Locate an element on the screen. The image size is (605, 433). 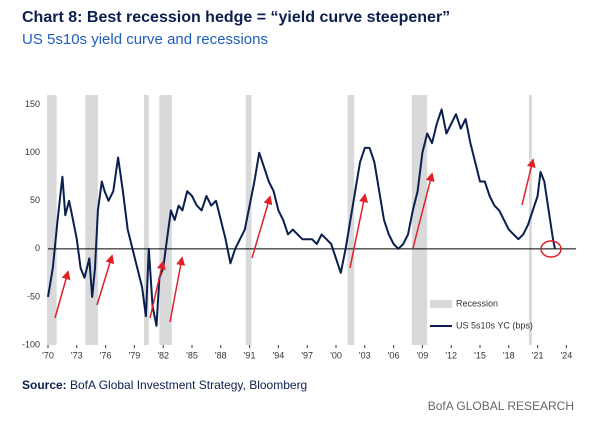
legend-recession-swatch is located at coordinates (441, 304).